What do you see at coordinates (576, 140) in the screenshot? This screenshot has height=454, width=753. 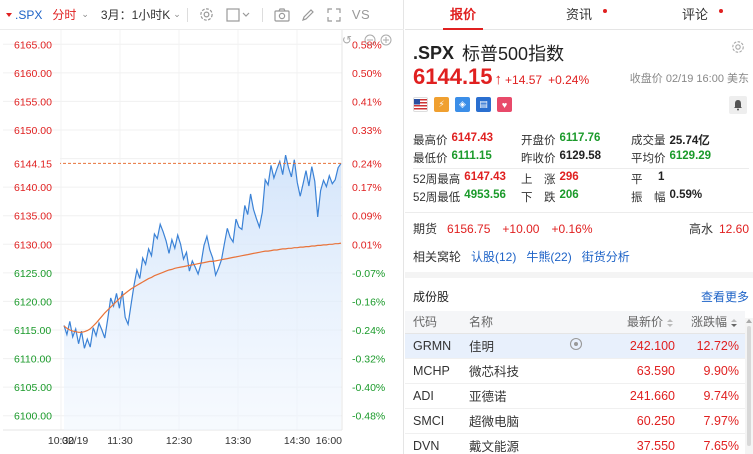 I see `stat-cell: 开盘价 6117.76` at bounding box center [576, 140].